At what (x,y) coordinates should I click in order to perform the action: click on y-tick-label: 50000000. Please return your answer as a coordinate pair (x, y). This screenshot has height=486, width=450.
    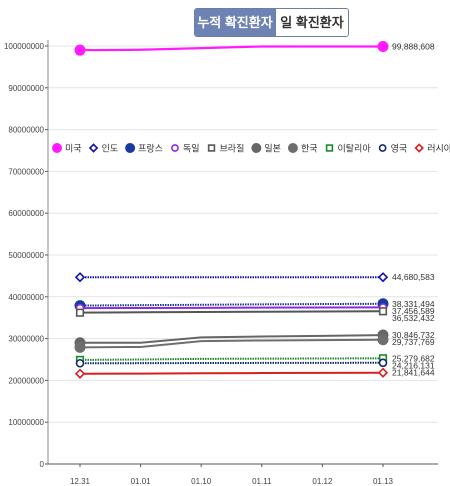
    Looking at the image, I should click on (26, 255).